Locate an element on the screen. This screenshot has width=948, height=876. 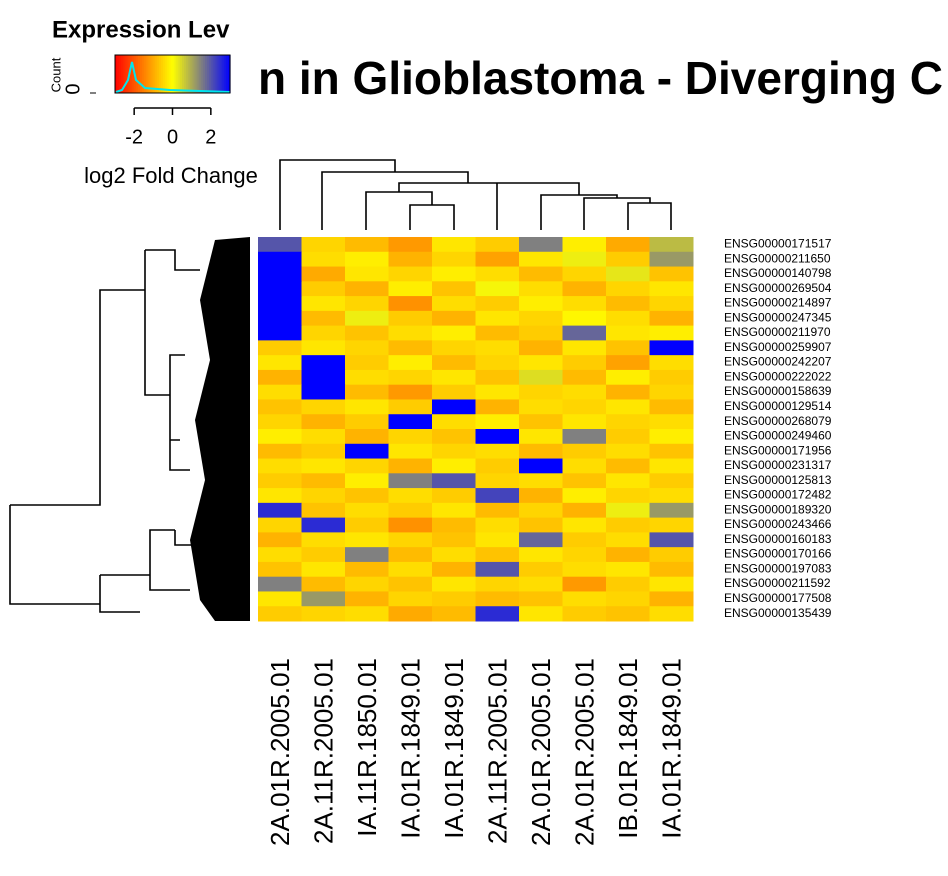
row-label: ENSG00000222022 is located at coordinates (778, 376).